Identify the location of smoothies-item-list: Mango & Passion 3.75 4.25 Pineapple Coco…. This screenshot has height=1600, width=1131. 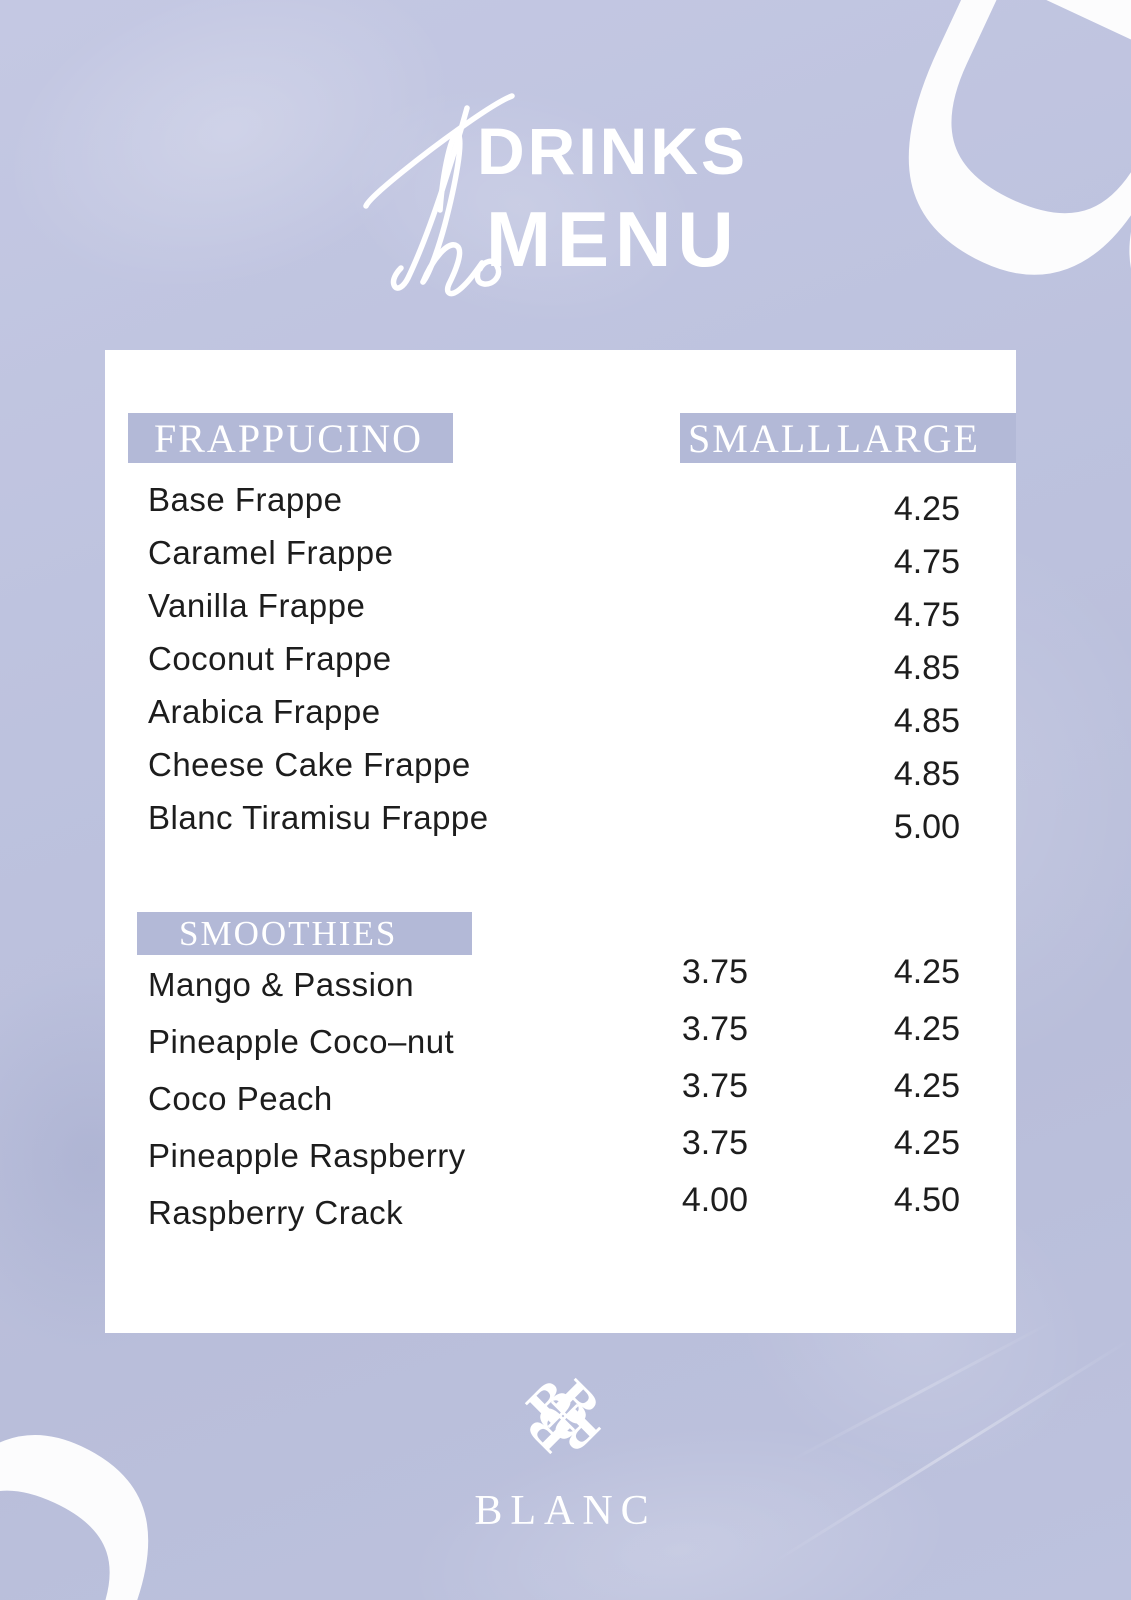
(554, 1097).